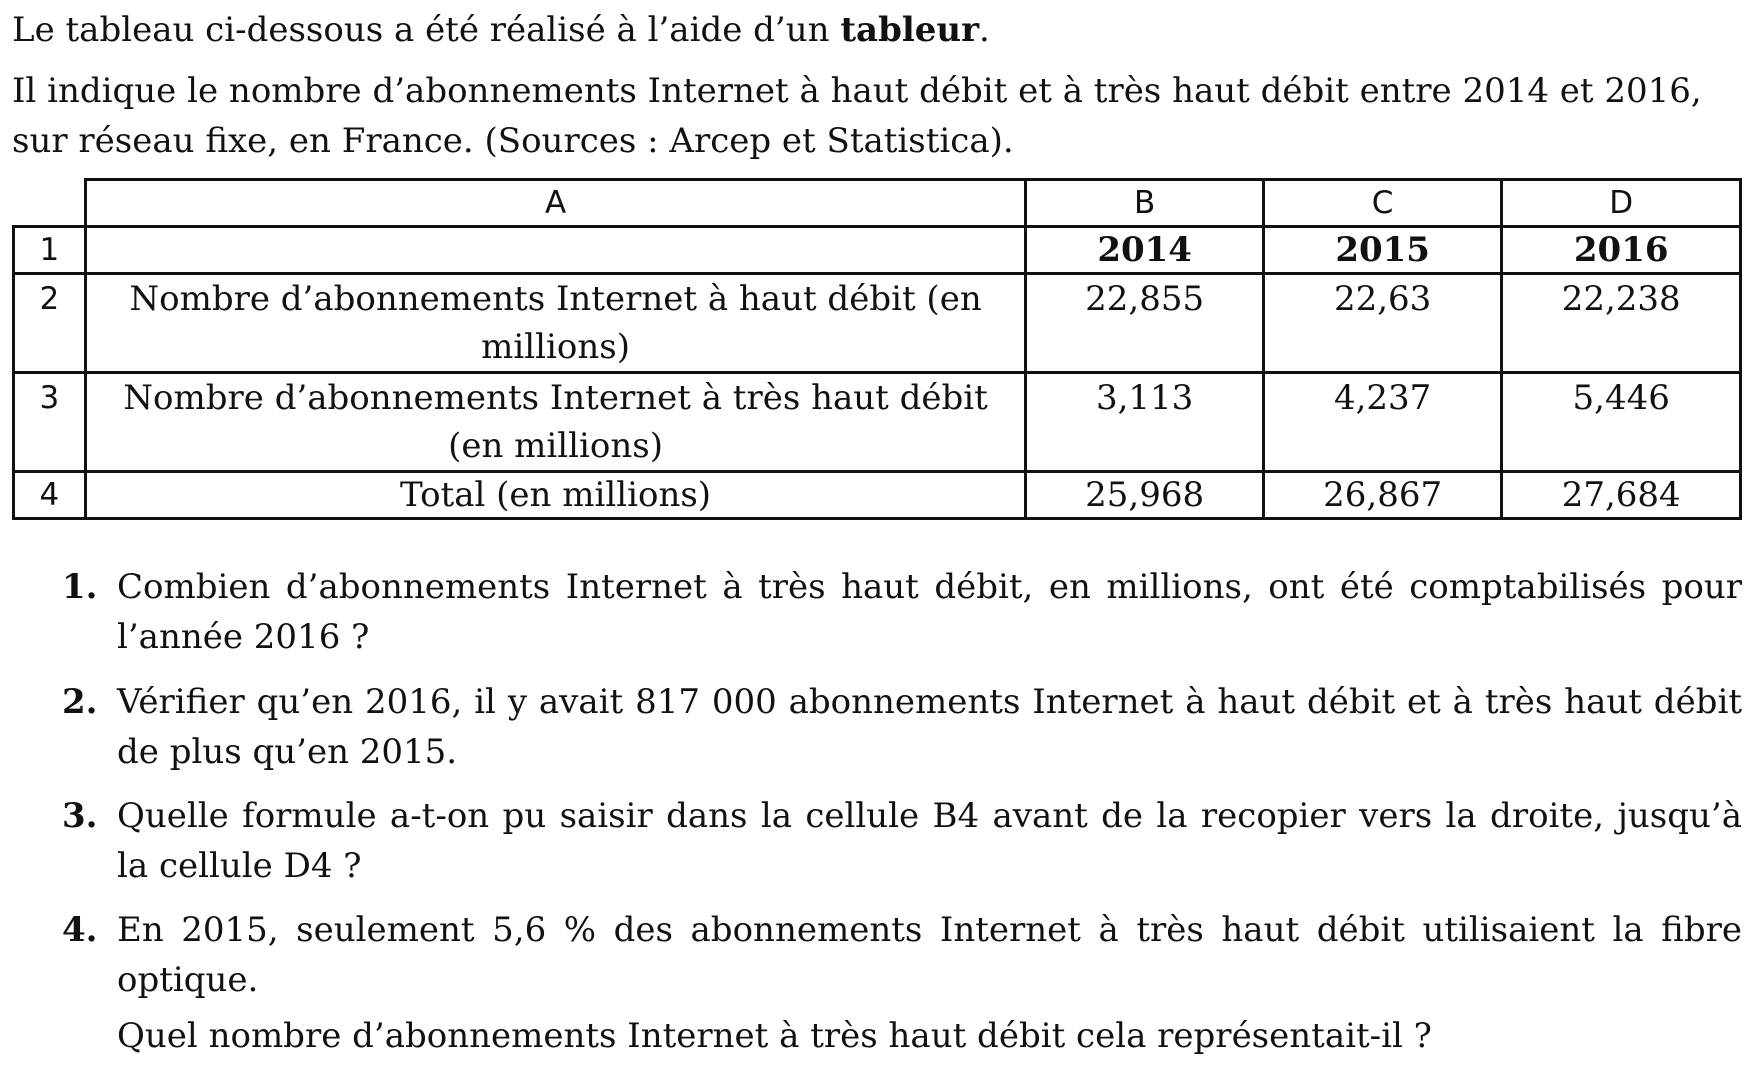 This screenshot has height=1075, width=1751. What do you see at coordinates (1144, 203) in the screenshot?
I see `column-header-b: B` at bounding box center [1144, 203].